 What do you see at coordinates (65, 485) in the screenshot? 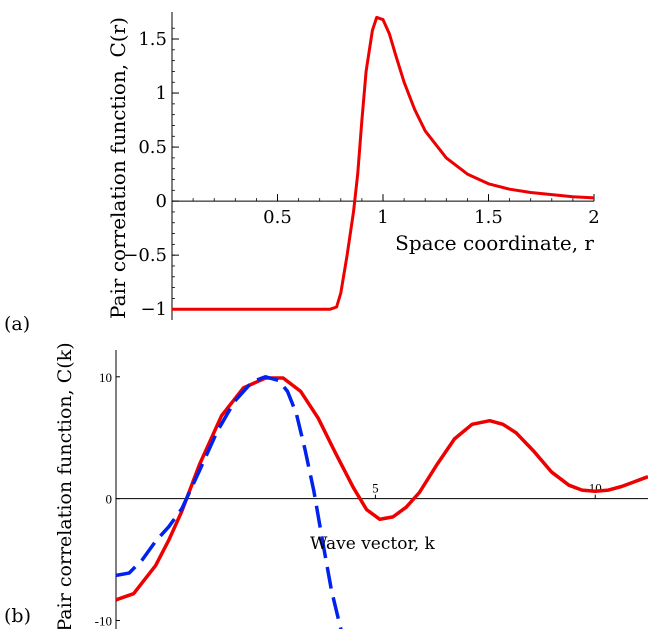
I see `panel-b-ylabel: Pair correlation function, C(k)` at bounding box center [65, 485].